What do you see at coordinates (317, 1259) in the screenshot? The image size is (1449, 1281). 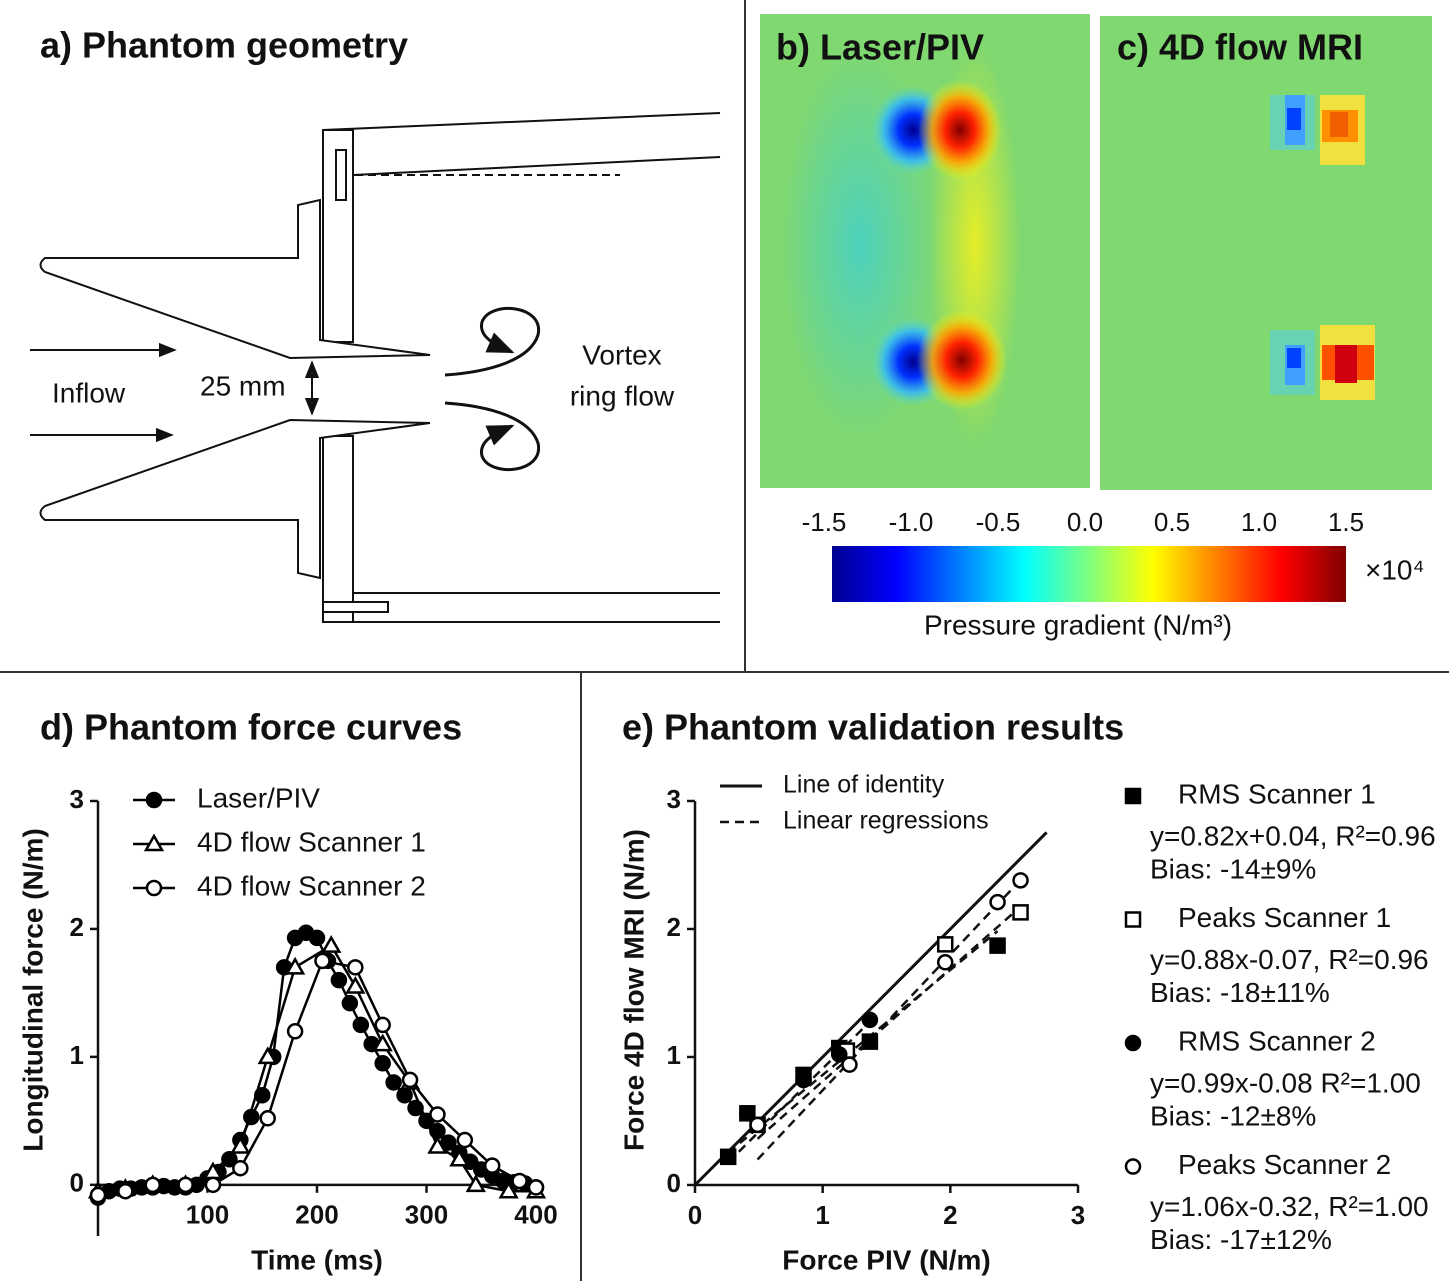 I see `x-axis-title: Time (ms)` at bounding box center [317, 1259].